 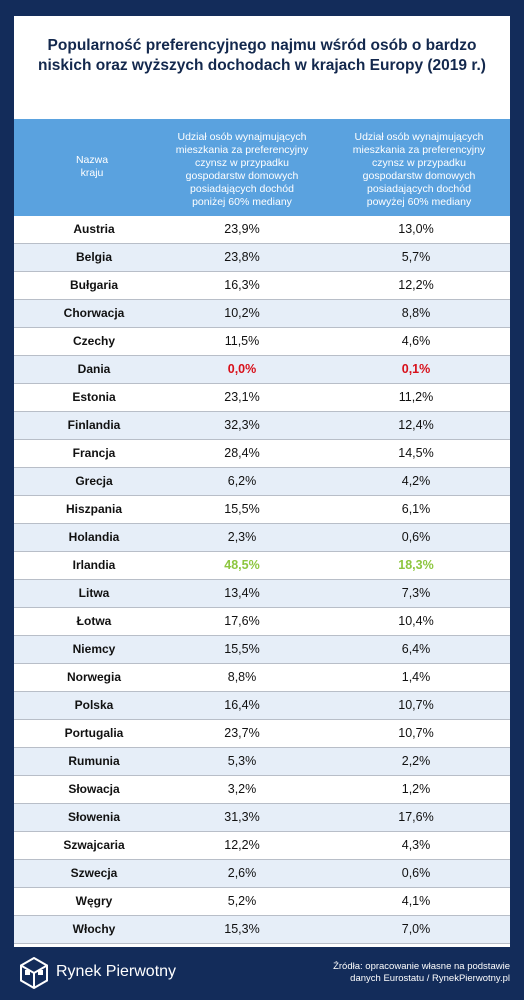 I want to click on country-name: Norwegia, so click(x=93, y=677).